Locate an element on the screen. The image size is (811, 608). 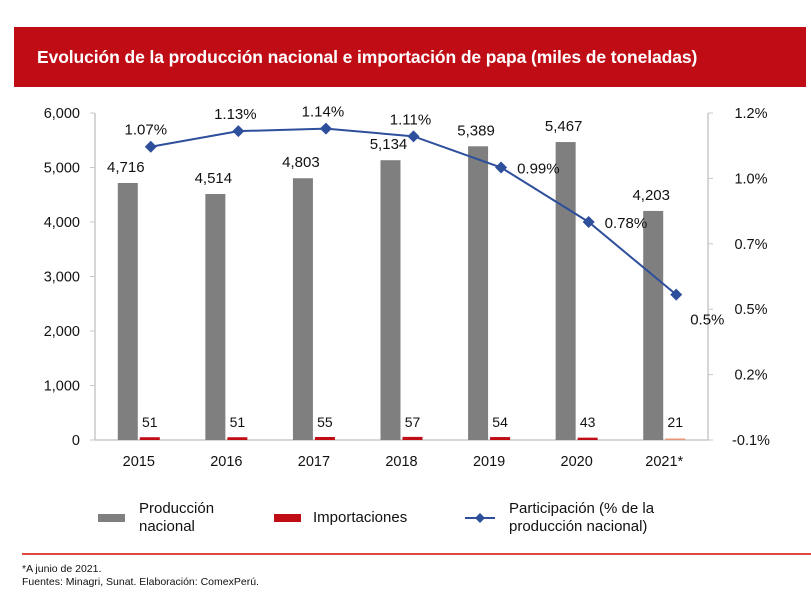
right-axis-tick-label: 1.0% is located at coordinates (750, 179).